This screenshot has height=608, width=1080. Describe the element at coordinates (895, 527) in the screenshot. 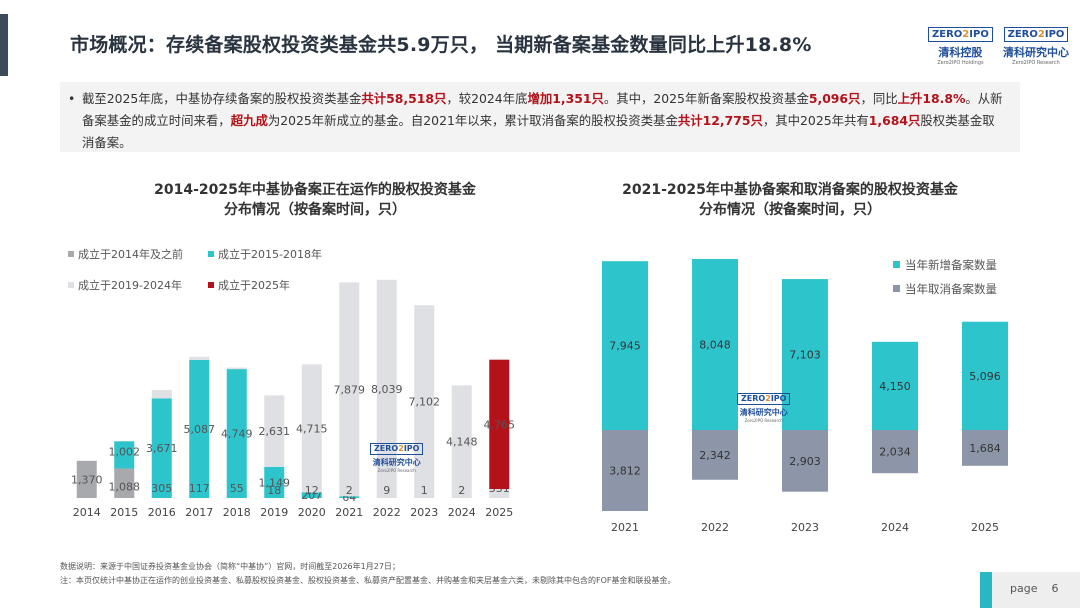

I see `x-tick-label: 2024` at that location.